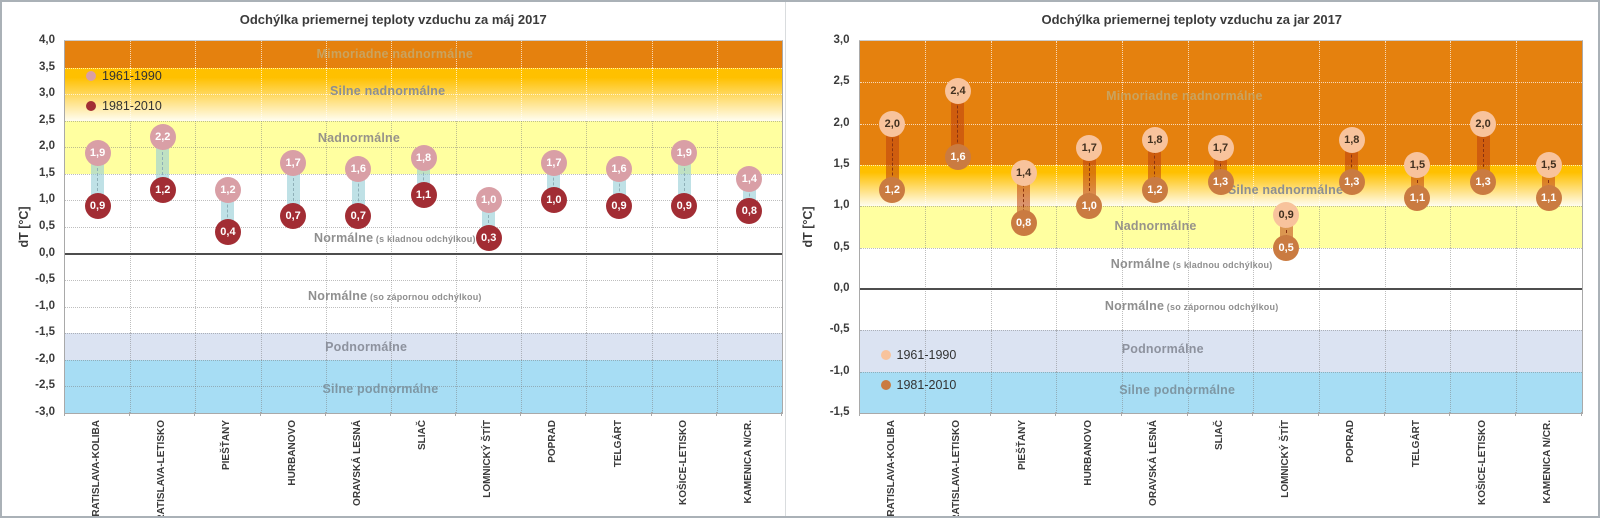  I want to click on data-dot-period2: 0,3, so click(488, 237).